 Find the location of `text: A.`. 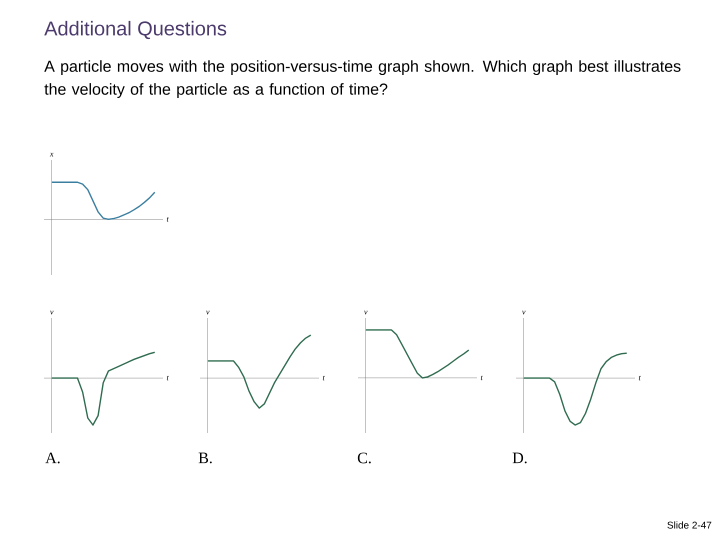

text: A. is located at coordinates (52, 458).